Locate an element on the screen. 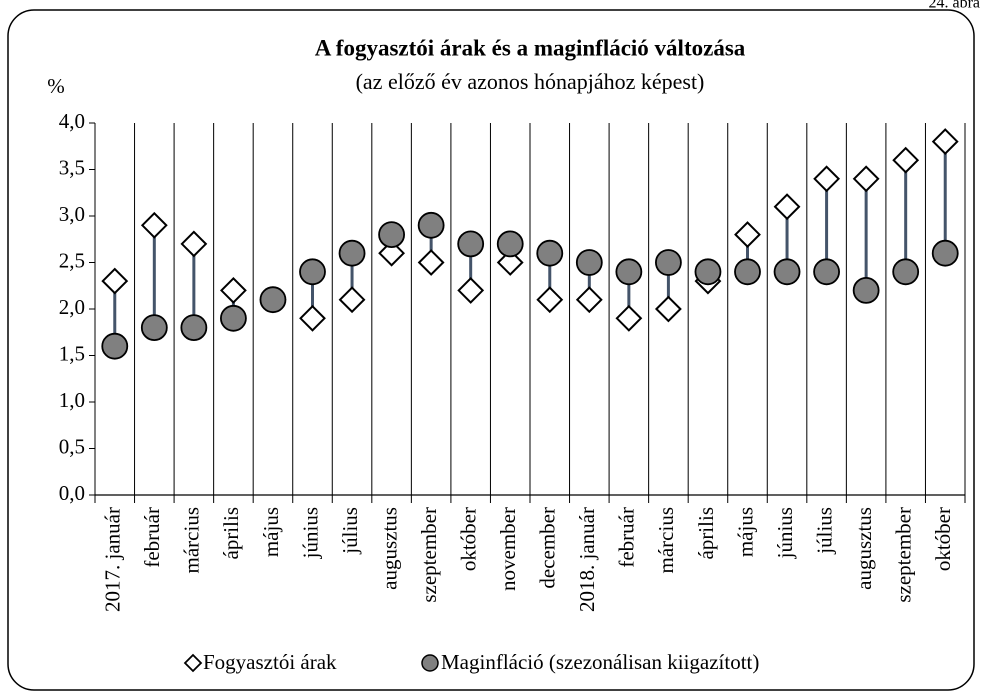  chart-subtitle: (az előző év azonos hónapjához képest) is located at coordinates (530, 81).